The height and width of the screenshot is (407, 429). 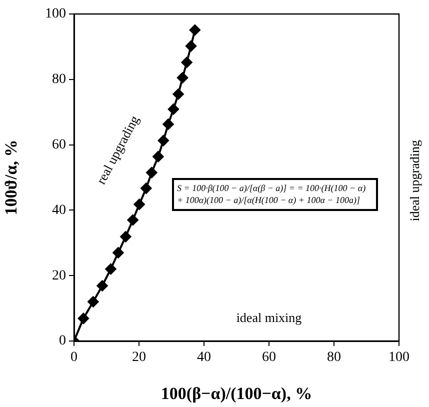 What do you see at coordinates (55, 14) in the screenshot?
I see `y-tick-label: 100` at bounding box center [55, 14].